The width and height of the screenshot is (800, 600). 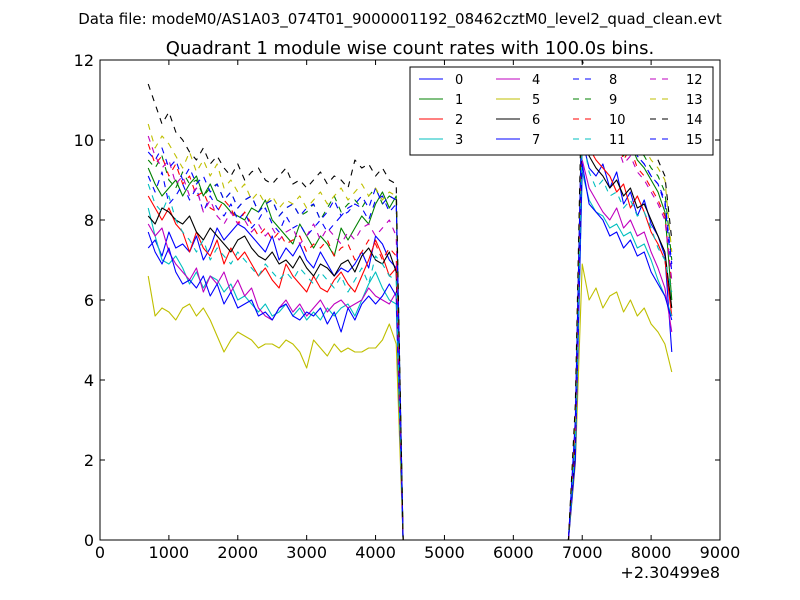 What do you see at coordinates (459, 140) in the screenshot?
I see `legend-label-3: 3` at bounding box center [459, 140].